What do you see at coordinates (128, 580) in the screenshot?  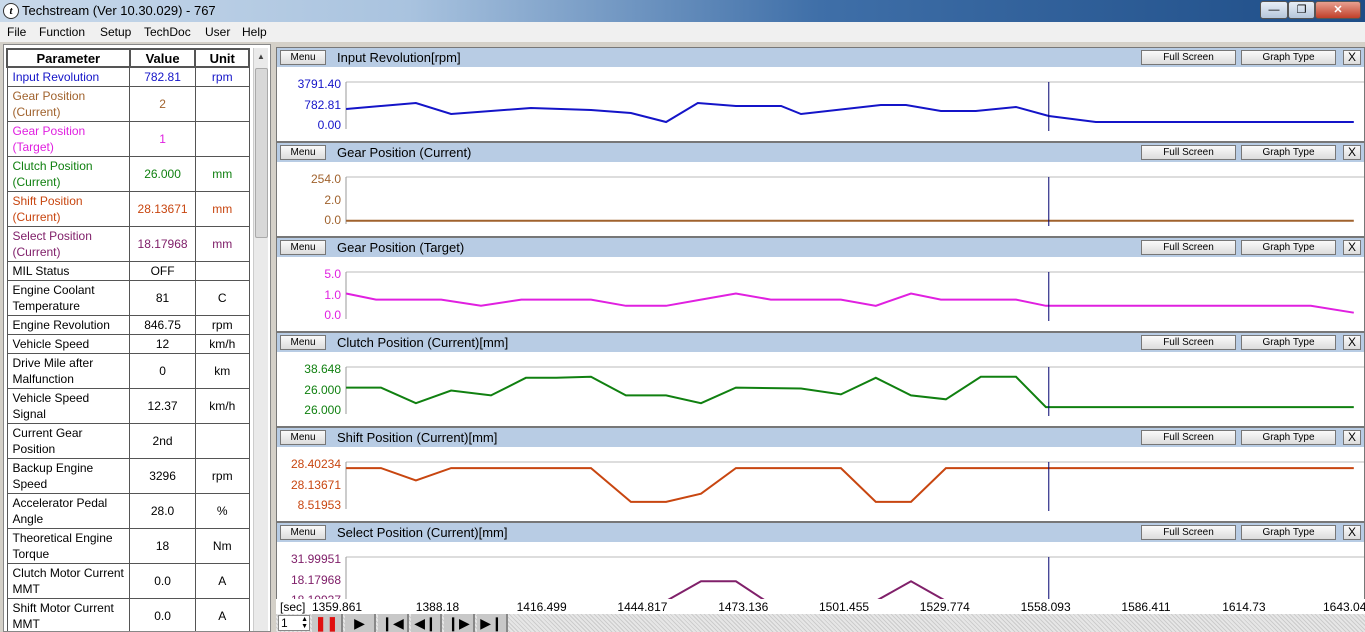 I see `parameter-row: Clutch Motor Current MMT 0.0 A` at bounding box center [128, 580].